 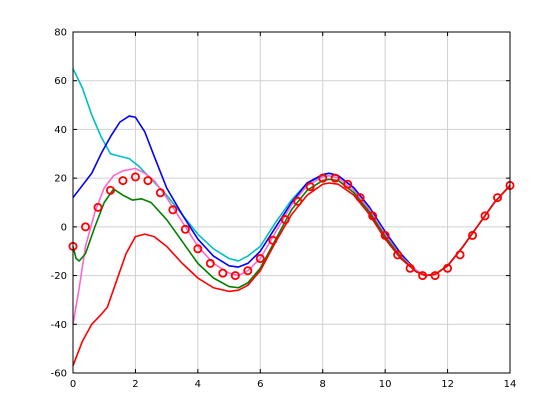 I want to click on y-tick-label: 60, so click(x=60, y=81).